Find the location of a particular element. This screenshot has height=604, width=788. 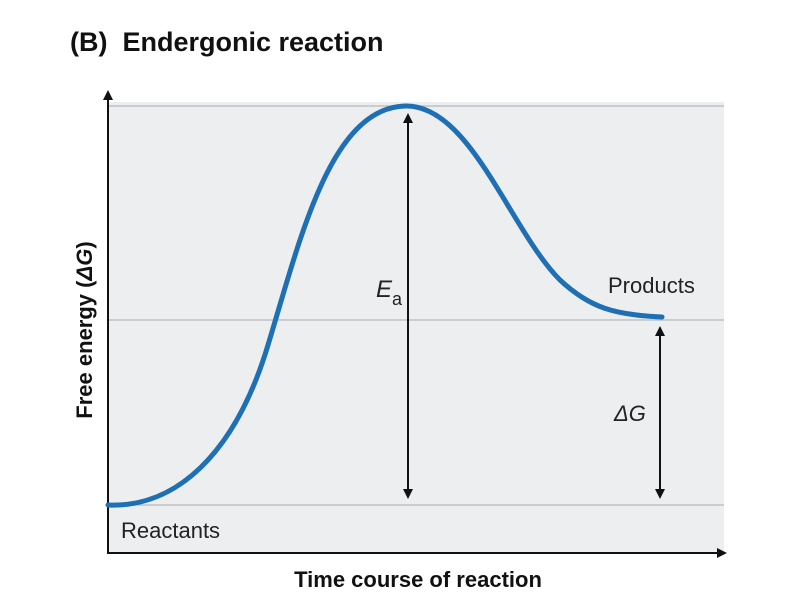

y-axis-title-prefix: Free energy ( is located at coordinates (84, 349).